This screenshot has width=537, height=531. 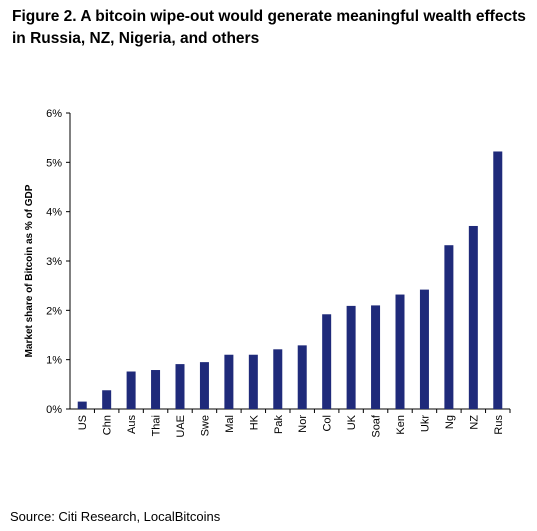 What do you see at coordinates (401, 425) in the screenshot?
I see `x-tick-label: Ken` at bounding box center [401, 425].